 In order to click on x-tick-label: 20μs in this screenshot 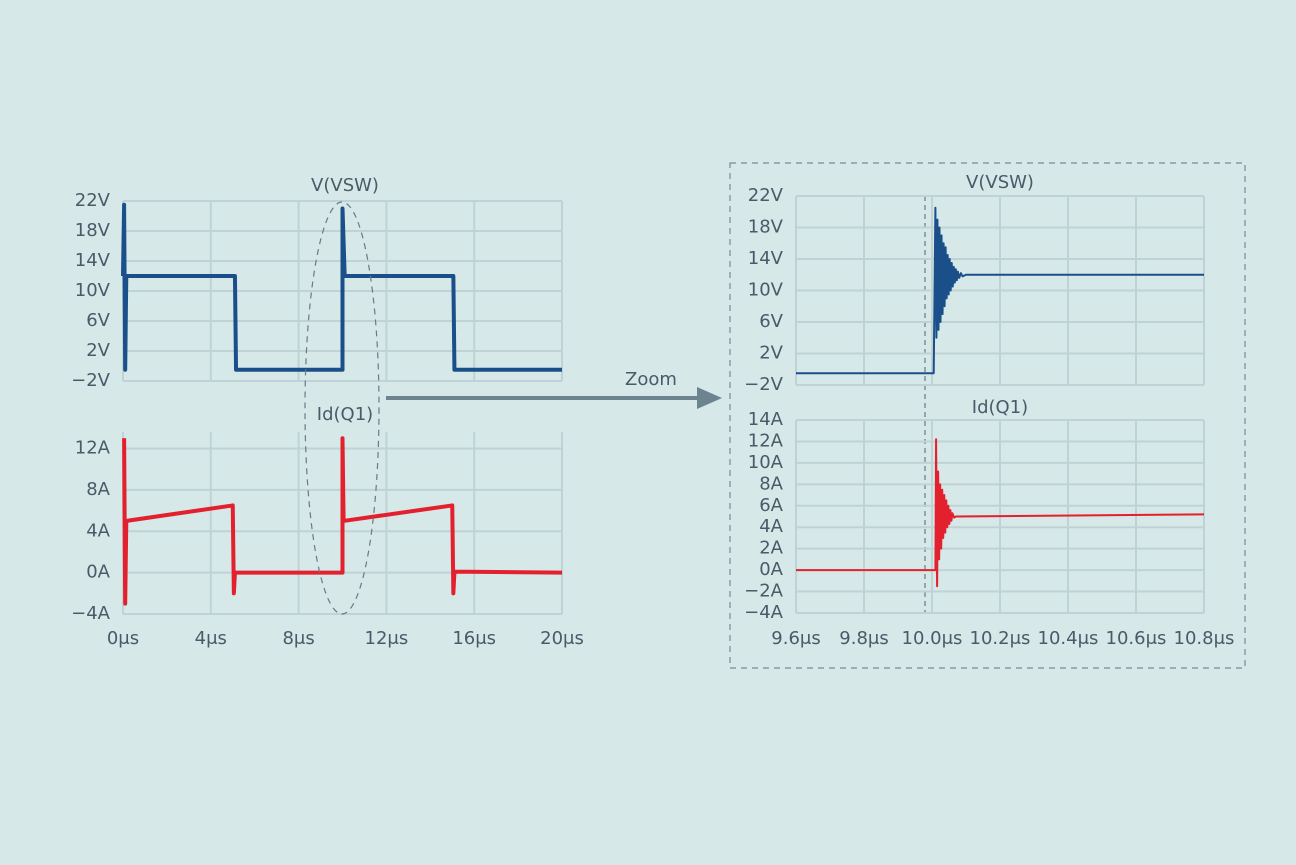, I will do `click(562, 638)`.